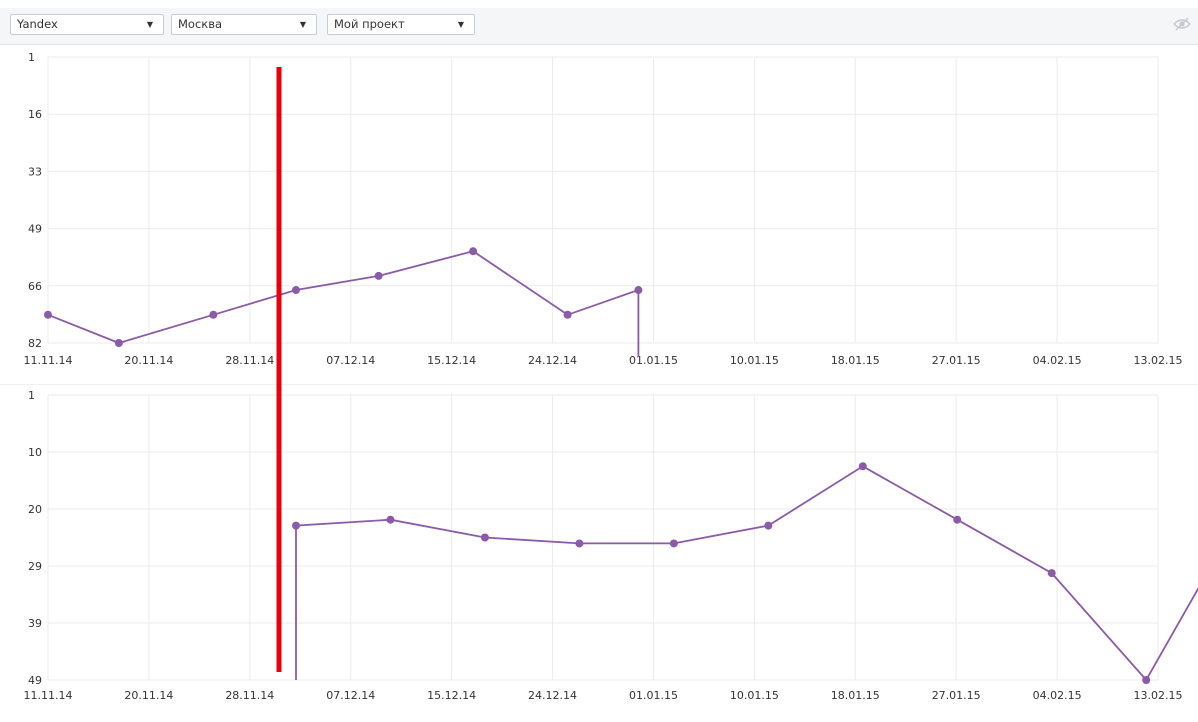 This screenshot has width=1198, height=722. I want to click on chart-divider, so click(599, 384).